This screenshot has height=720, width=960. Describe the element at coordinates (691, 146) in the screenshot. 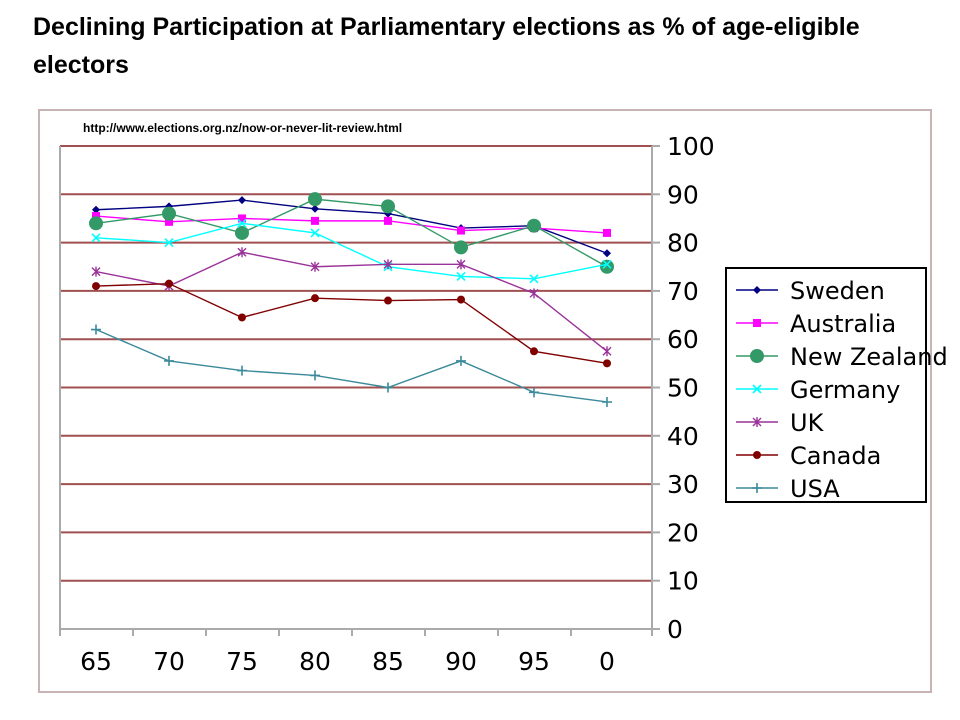

I see `y-tick-label: 100` at that location.